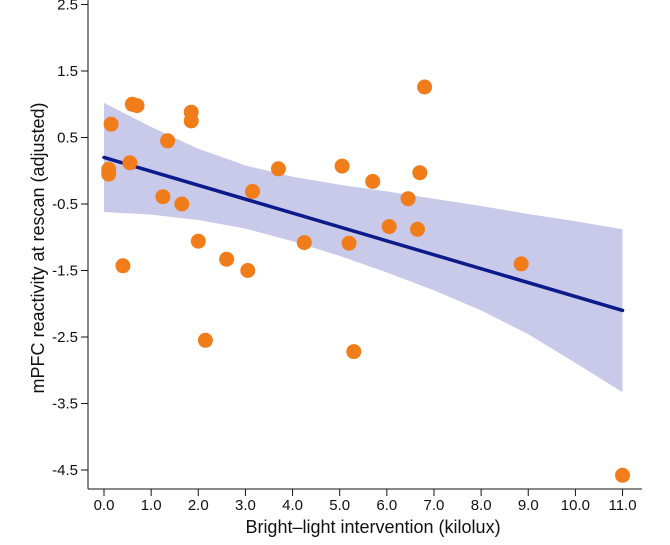 This screenshot has width=670, height=545. I want to click on y-tick-label-1.5: 1.5, so click(67, 71).